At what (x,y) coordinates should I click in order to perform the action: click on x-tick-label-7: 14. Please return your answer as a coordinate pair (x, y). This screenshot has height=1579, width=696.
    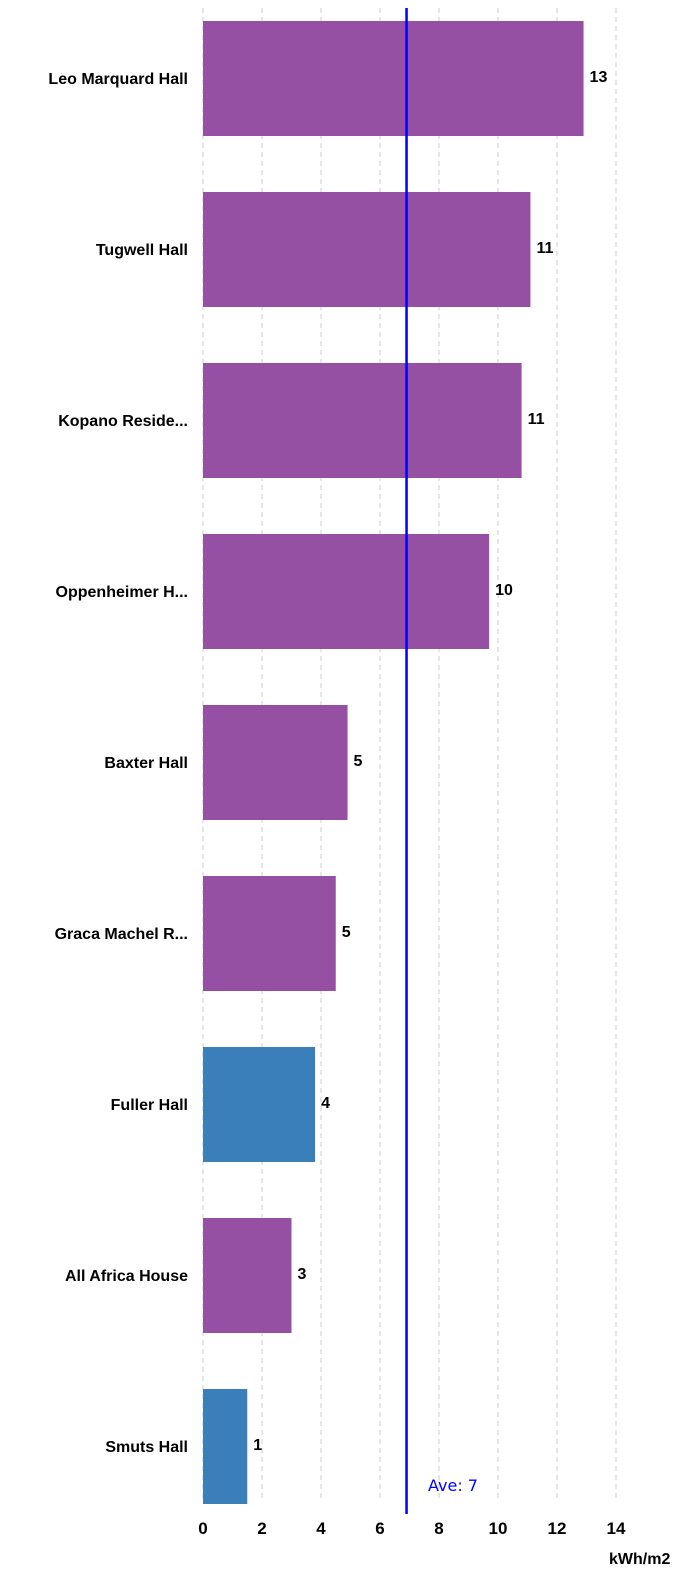
    Looking at the image, I should click on (616, 1528).